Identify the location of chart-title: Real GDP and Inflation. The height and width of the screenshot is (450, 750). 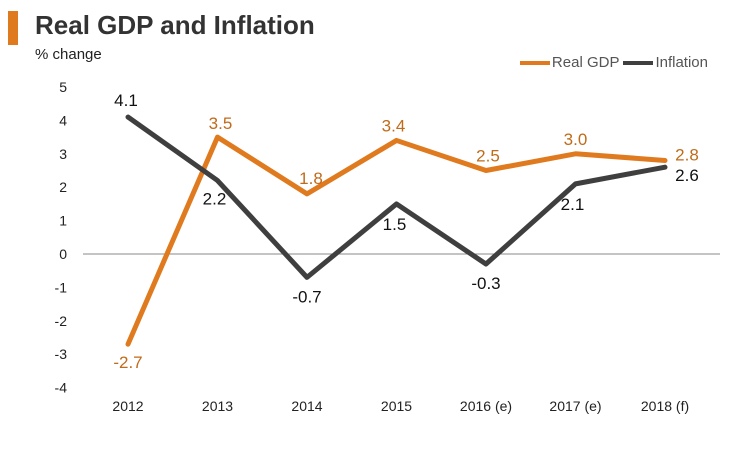
(175, 25).